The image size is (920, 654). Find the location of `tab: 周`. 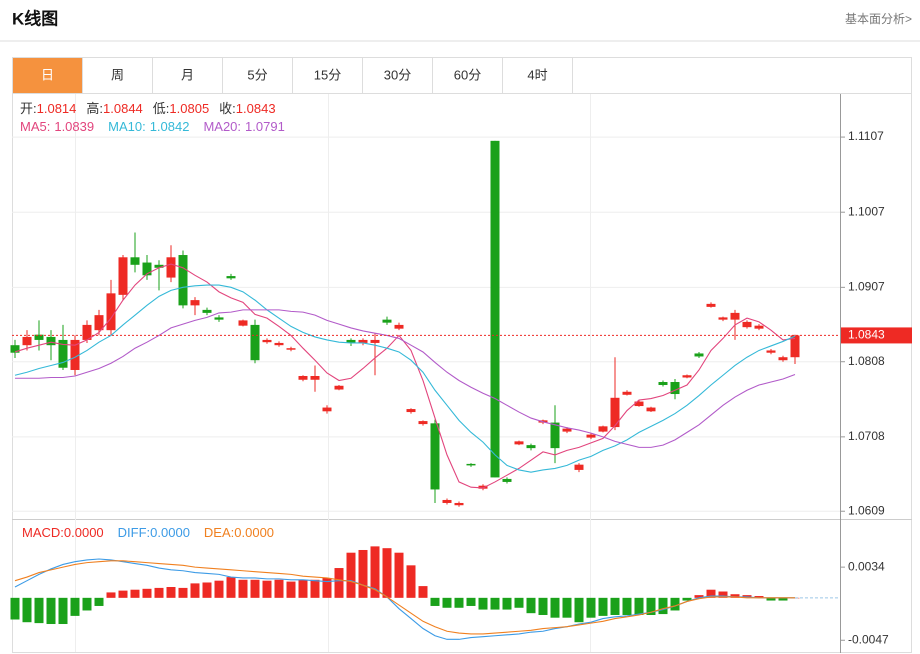

tab: 周 is located at coordinates (117, 75).